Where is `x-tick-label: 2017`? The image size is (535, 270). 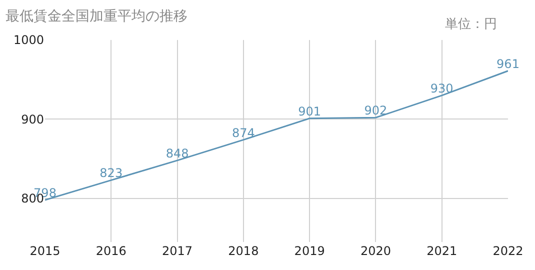 x-tick-label: 2017 is located at coordinates (177, 251).